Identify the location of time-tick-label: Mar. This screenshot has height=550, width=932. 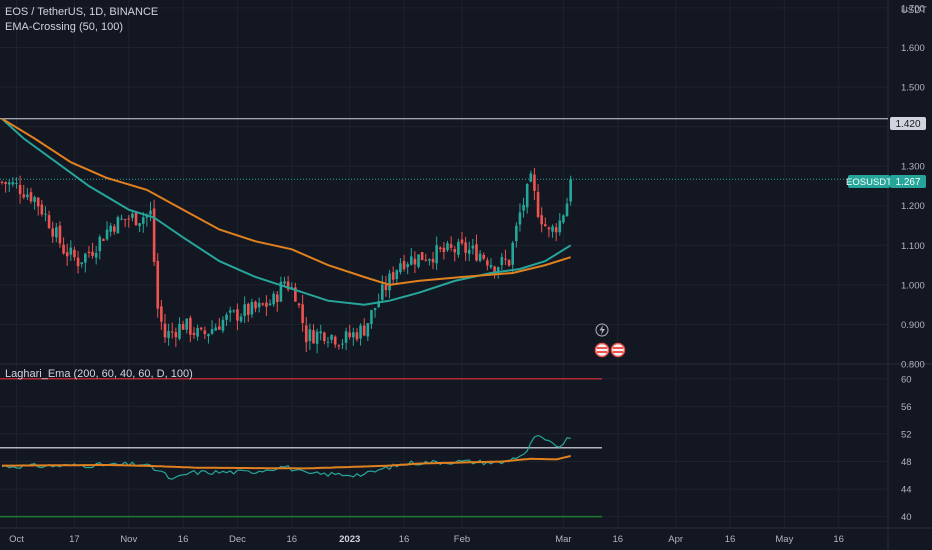
(563, 539).